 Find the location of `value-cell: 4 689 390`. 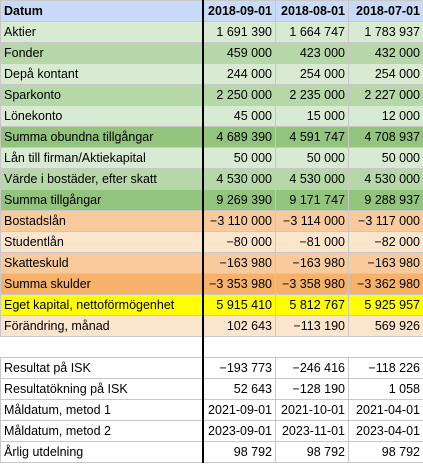

value-cell: 4 689 390 is located at coordinates (238, 137).